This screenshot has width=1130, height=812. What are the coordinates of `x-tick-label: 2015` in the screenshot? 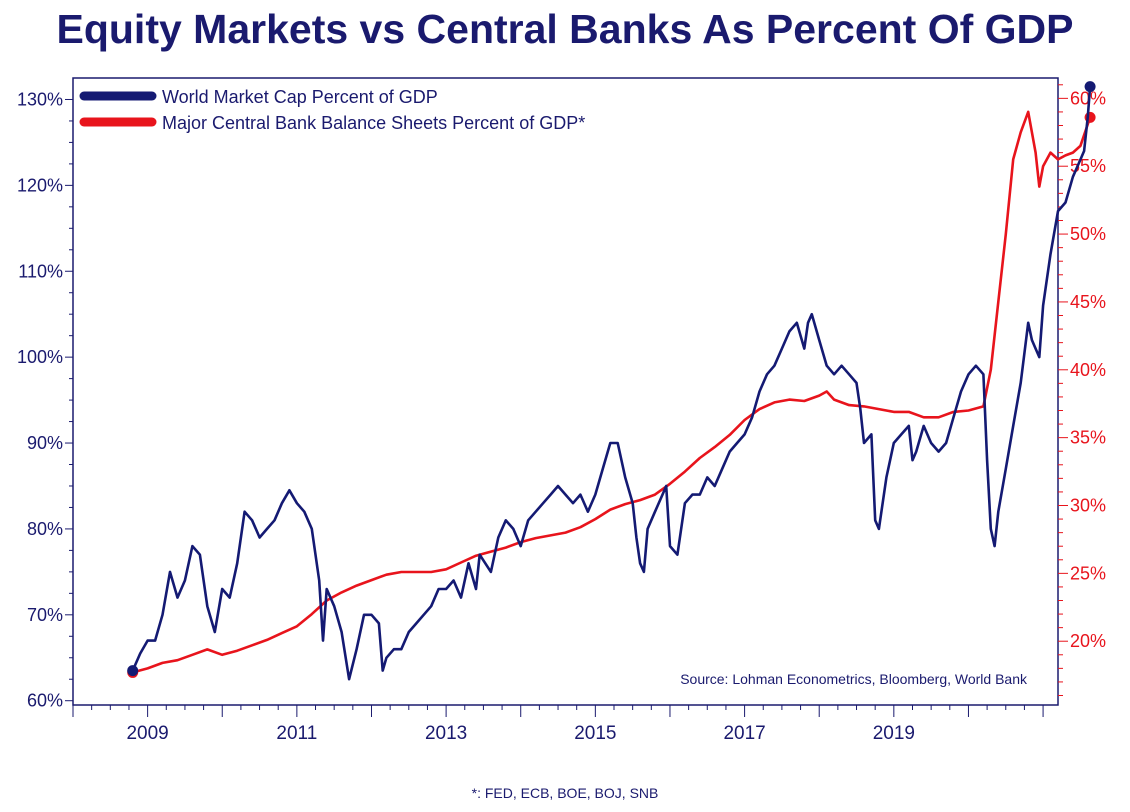 It's located at (595, 733).